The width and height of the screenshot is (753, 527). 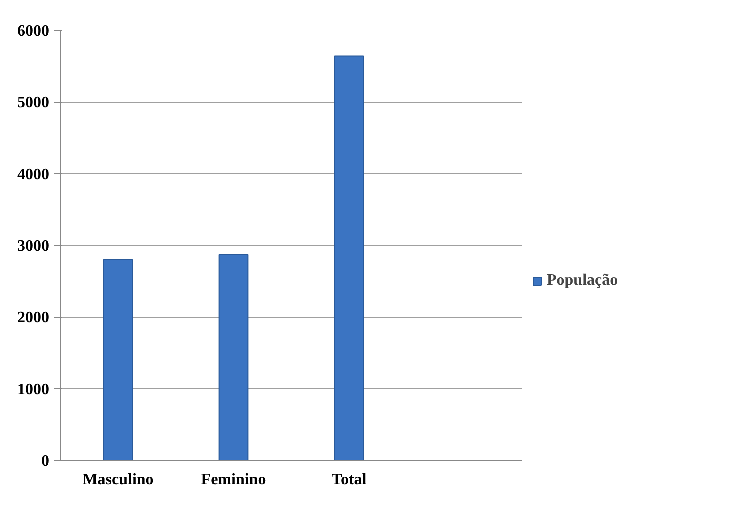 I want to click on y-tick-label: 0, so click(x=46, y=461).